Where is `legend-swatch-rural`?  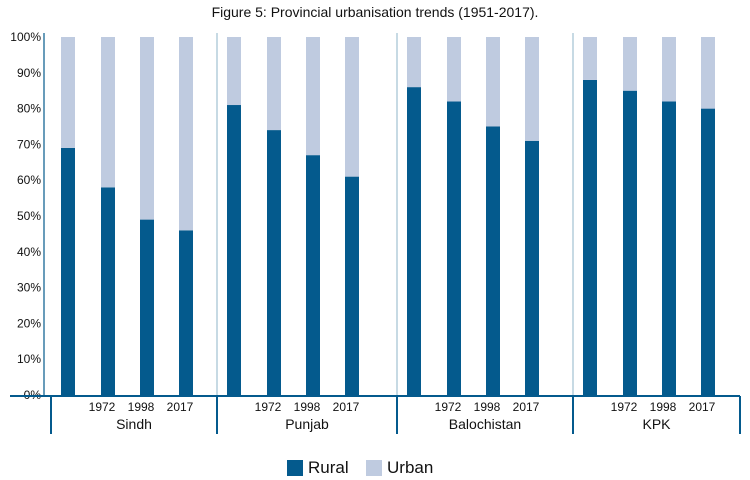
legend-swatch-rural is located at coordinates (295, 468).